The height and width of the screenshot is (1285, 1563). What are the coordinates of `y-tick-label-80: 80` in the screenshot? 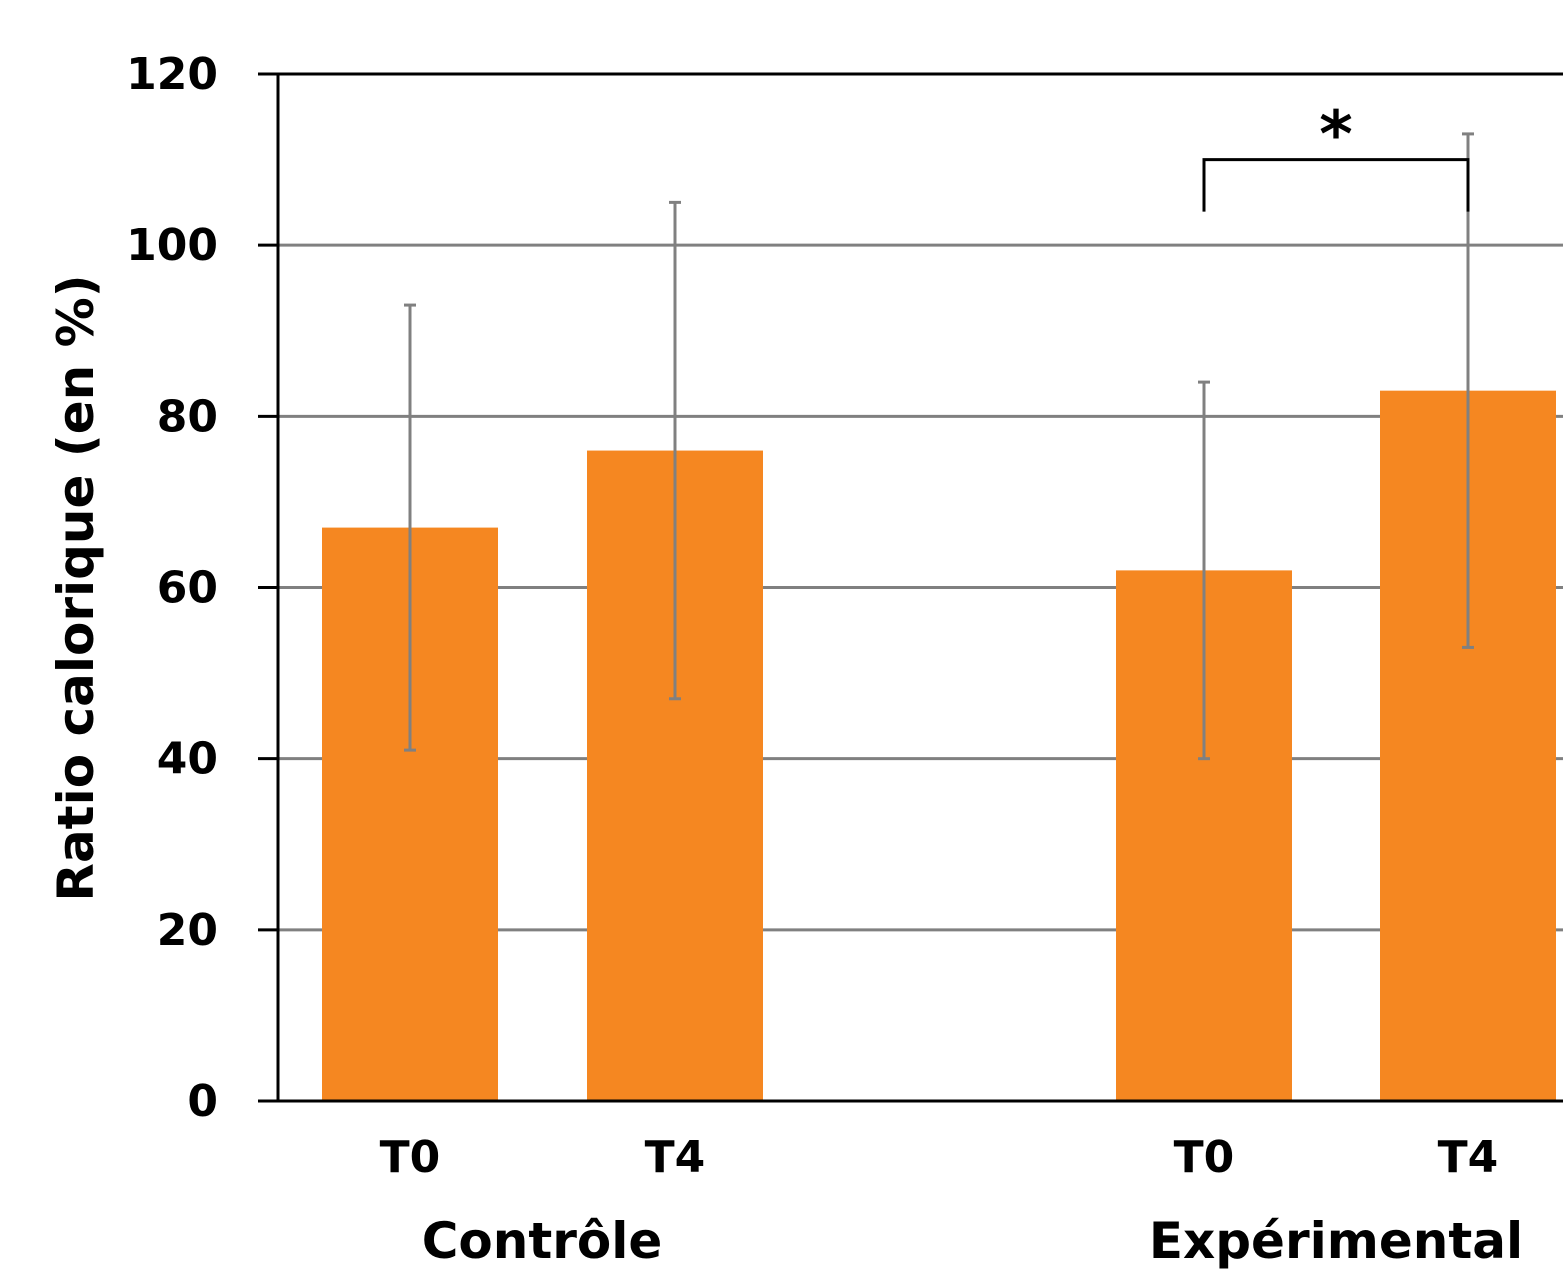 It's located at (187, 416).